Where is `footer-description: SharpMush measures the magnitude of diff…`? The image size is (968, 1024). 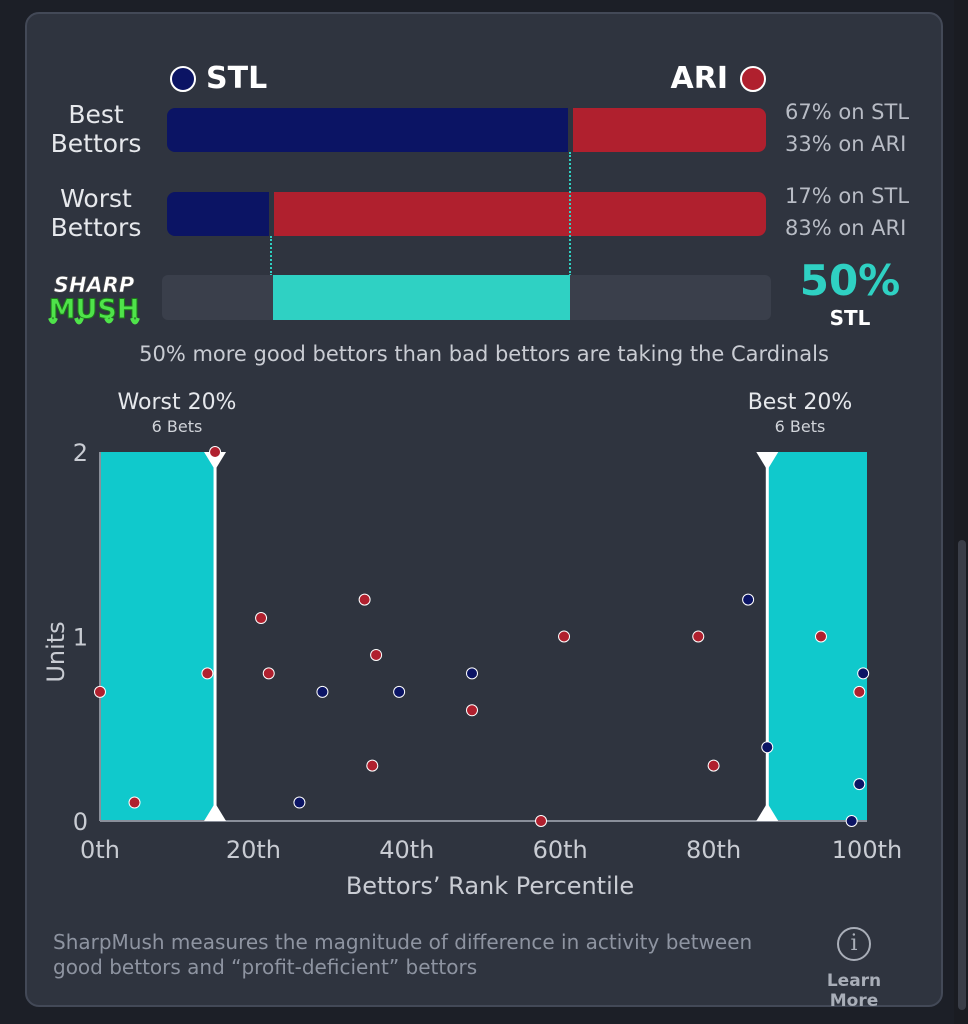
footer-description: SharpMush measures the magnitude of diff… is located at coordinates (403, 954).